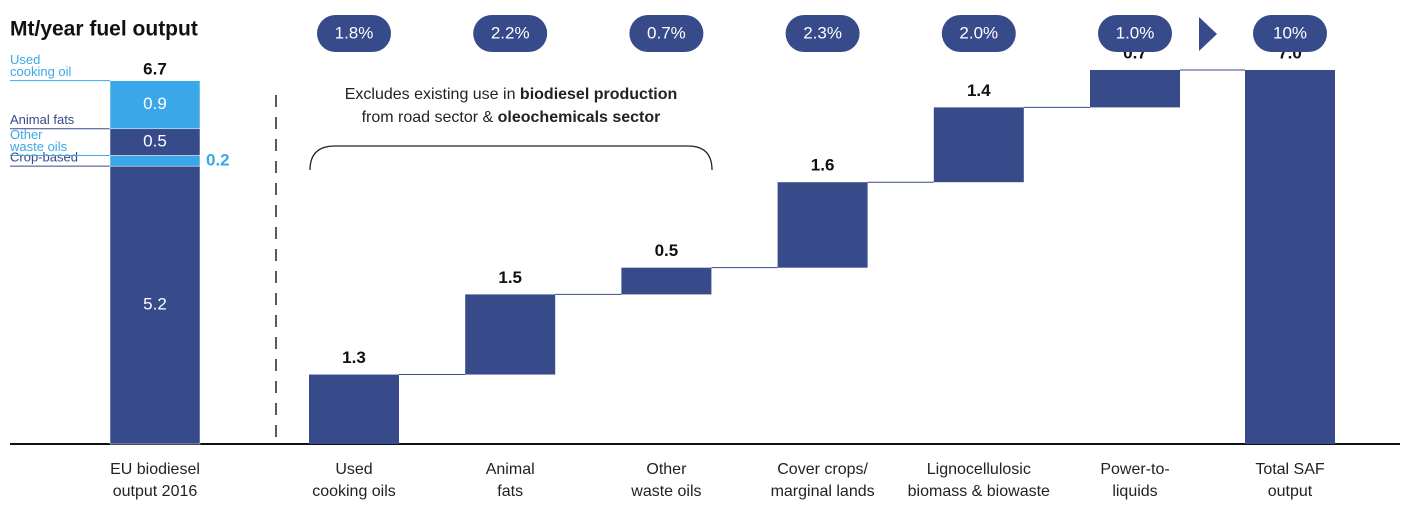  Describe the element at coordinates (430, 117) in the screenshot. I see `annotation-part: from road sector &` at that location.